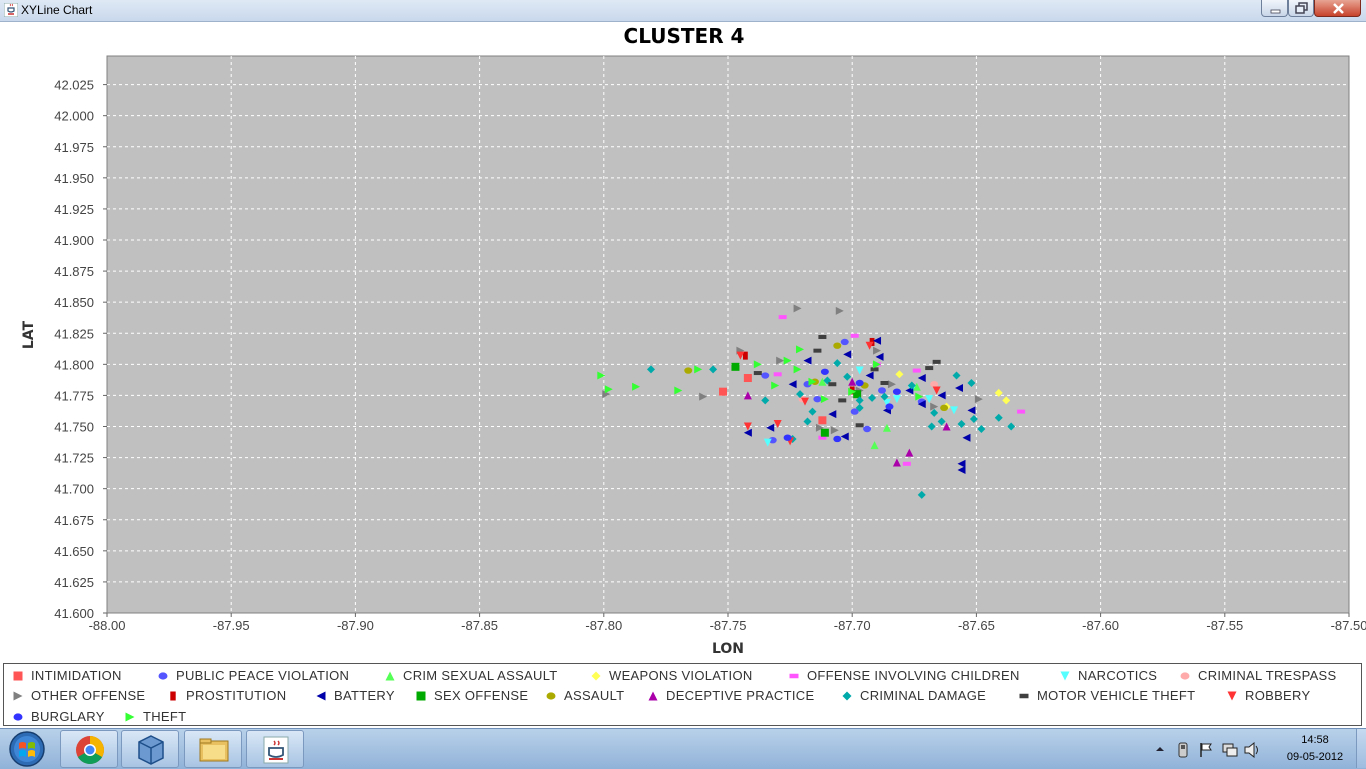  Describe the element at coordinates (1183, 750) in the screenshot. I see `usb-device-icon` at that location.